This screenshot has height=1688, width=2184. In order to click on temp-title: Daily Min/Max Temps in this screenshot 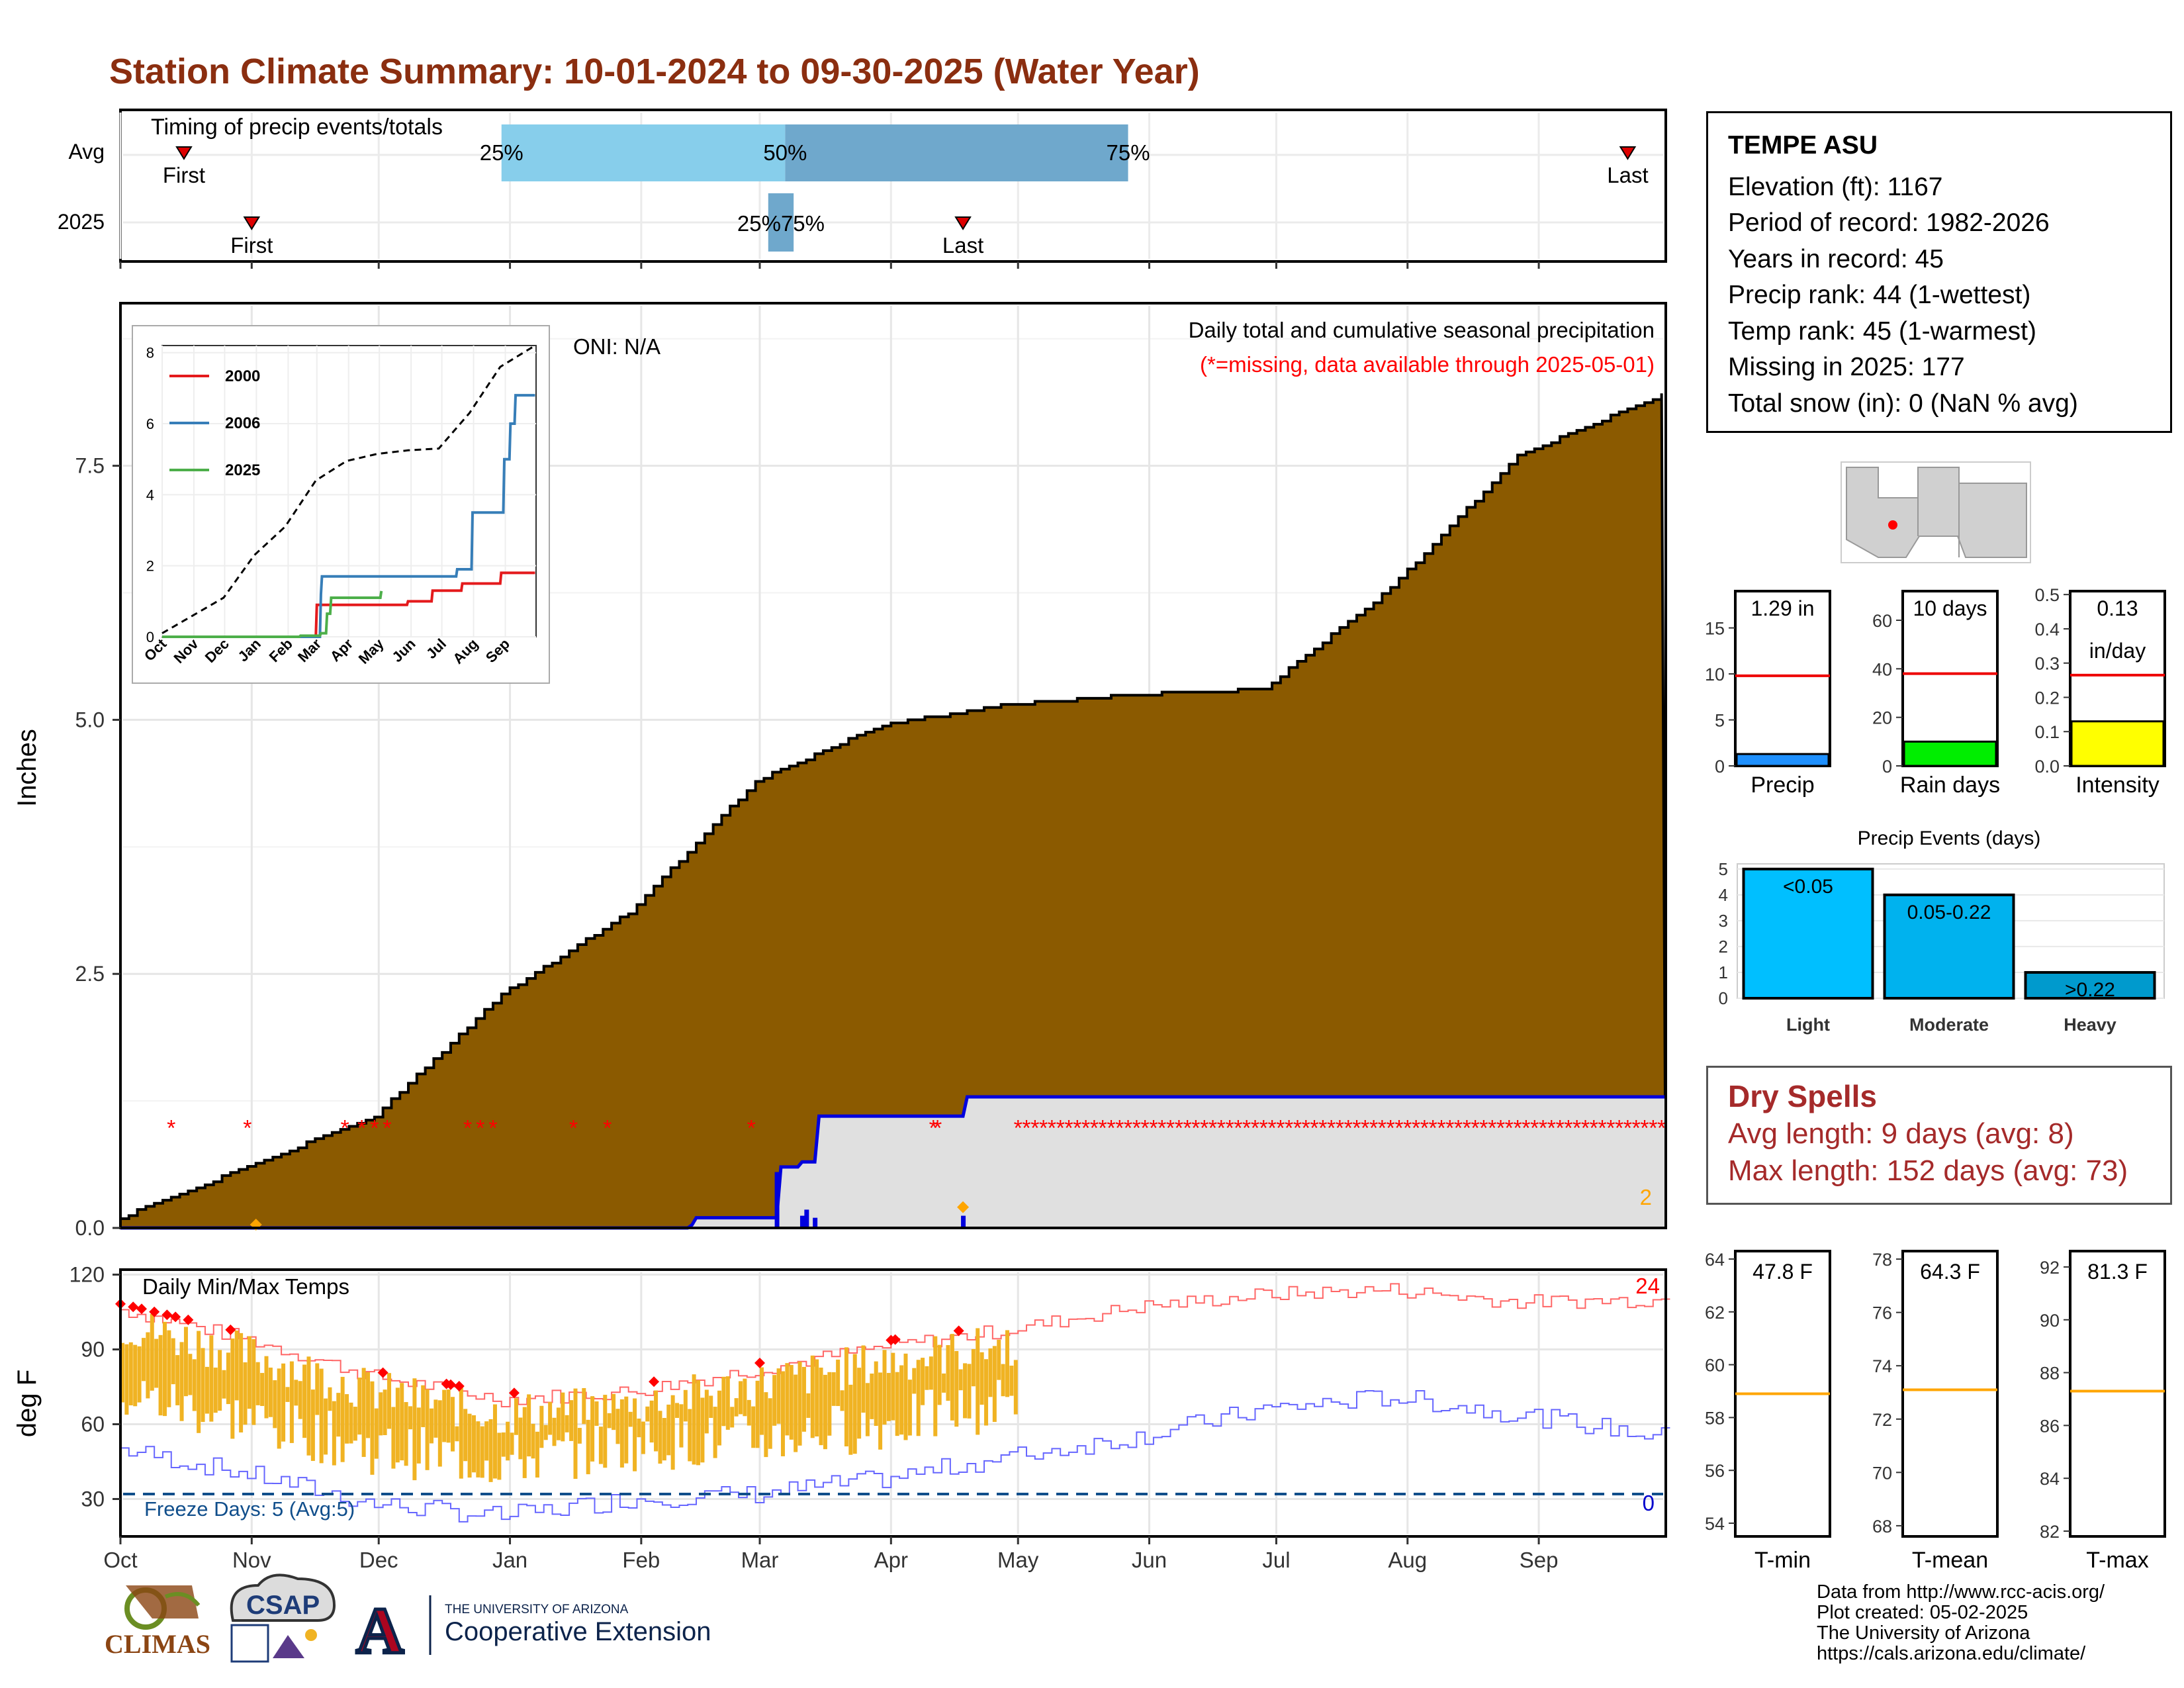, I will do `click(245, 1286)`.